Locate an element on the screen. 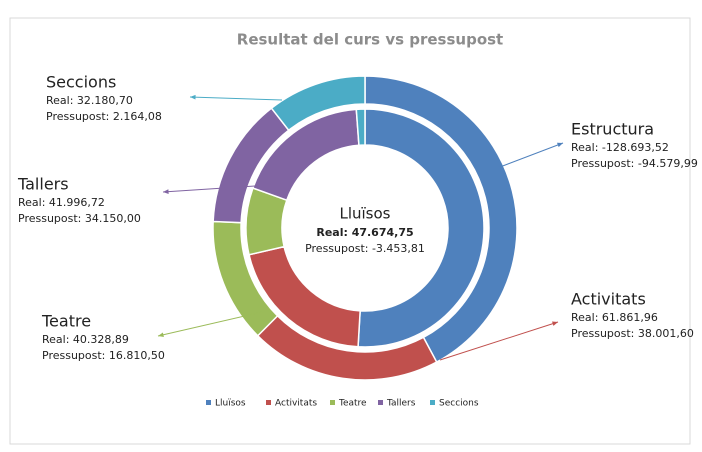  chart-title: Resultat del curs vs pressupost is located at coordinates (370, 40).